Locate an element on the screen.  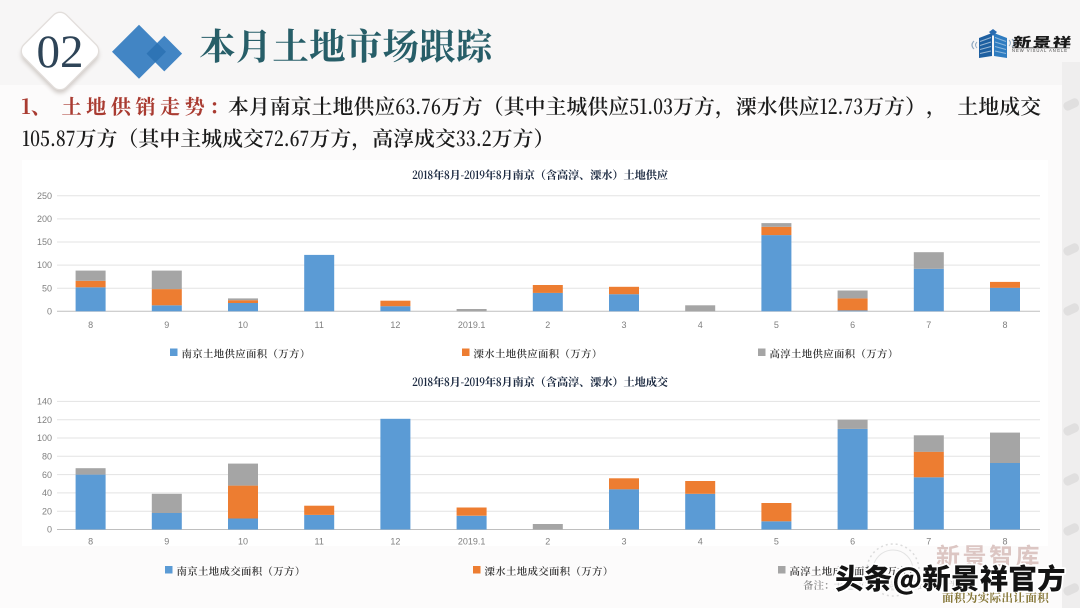
svg-text: NEW VISUAL ANGLE is located at coordinates (1040, 50).